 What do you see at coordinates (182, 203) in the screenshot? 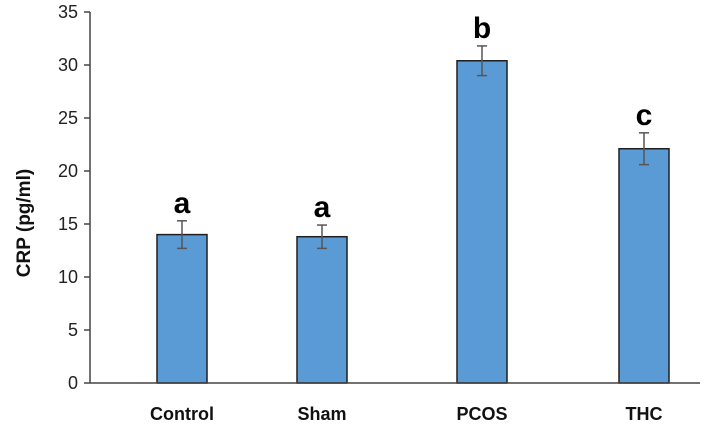
I see `significance-label-control: a` at bounding box center [182, 203].